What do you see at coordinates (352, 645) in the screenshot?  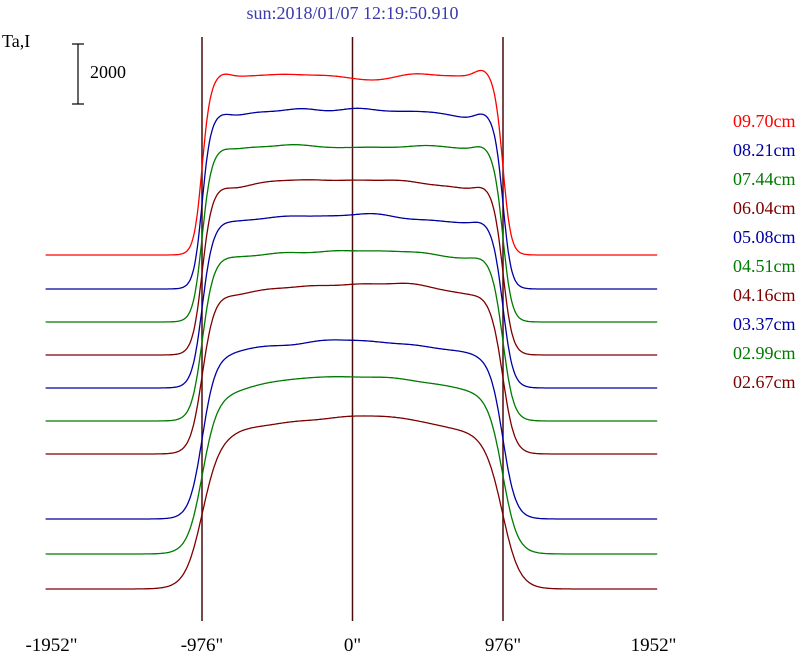 I see `x-tick-label: 0"` at bounding box center [352, 645].